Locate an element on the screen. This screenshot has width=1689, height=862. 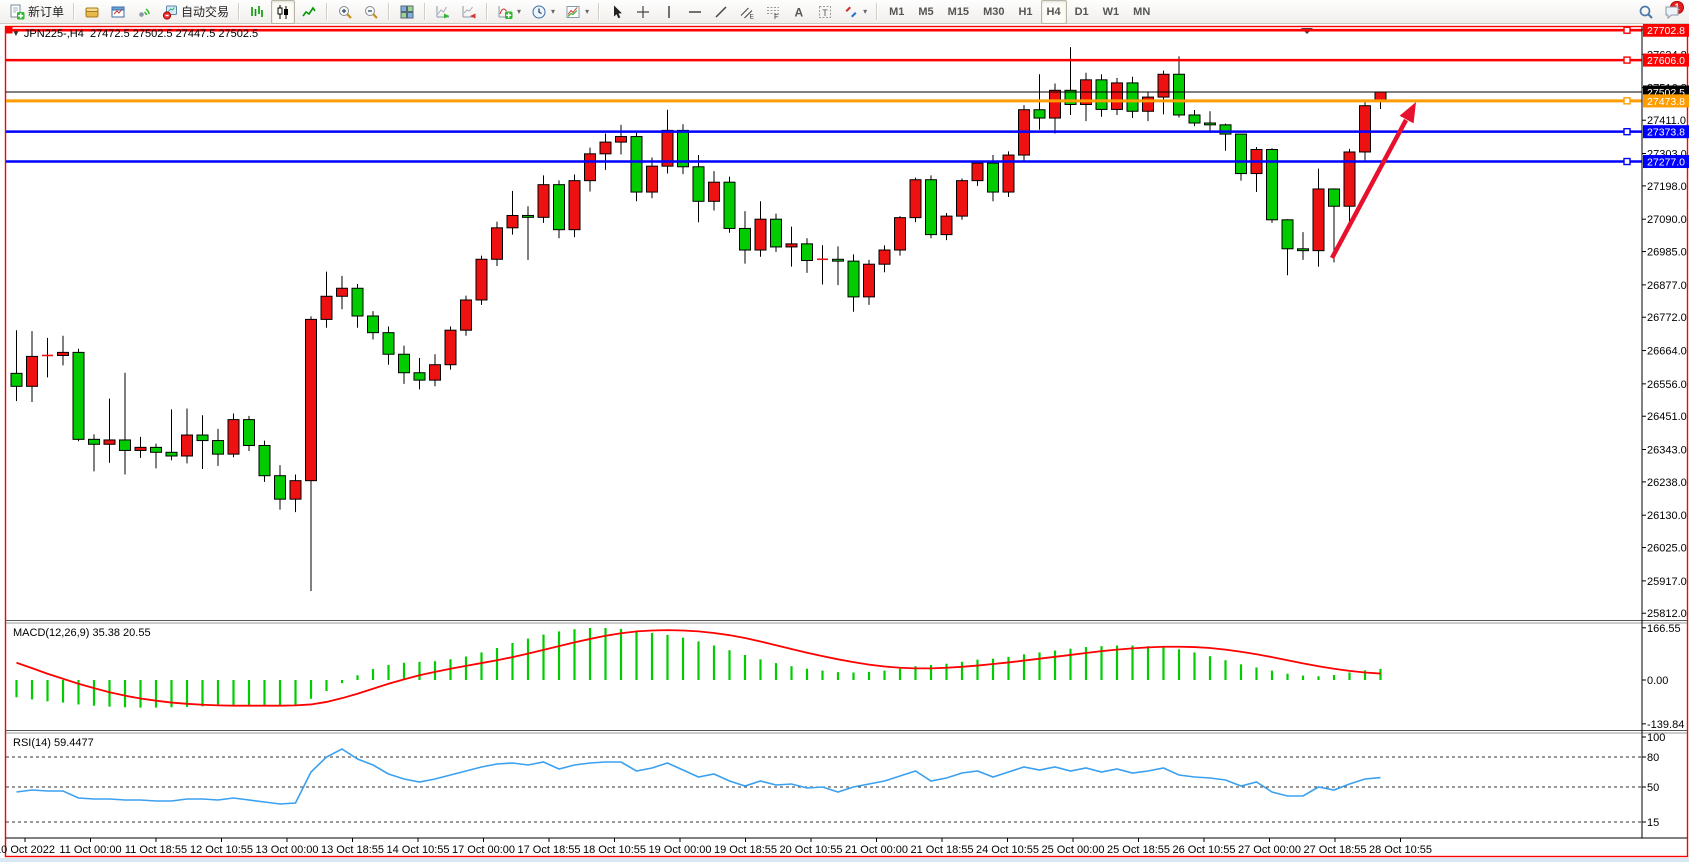
templates-button: ▾ is located at coordinates (577, 12).